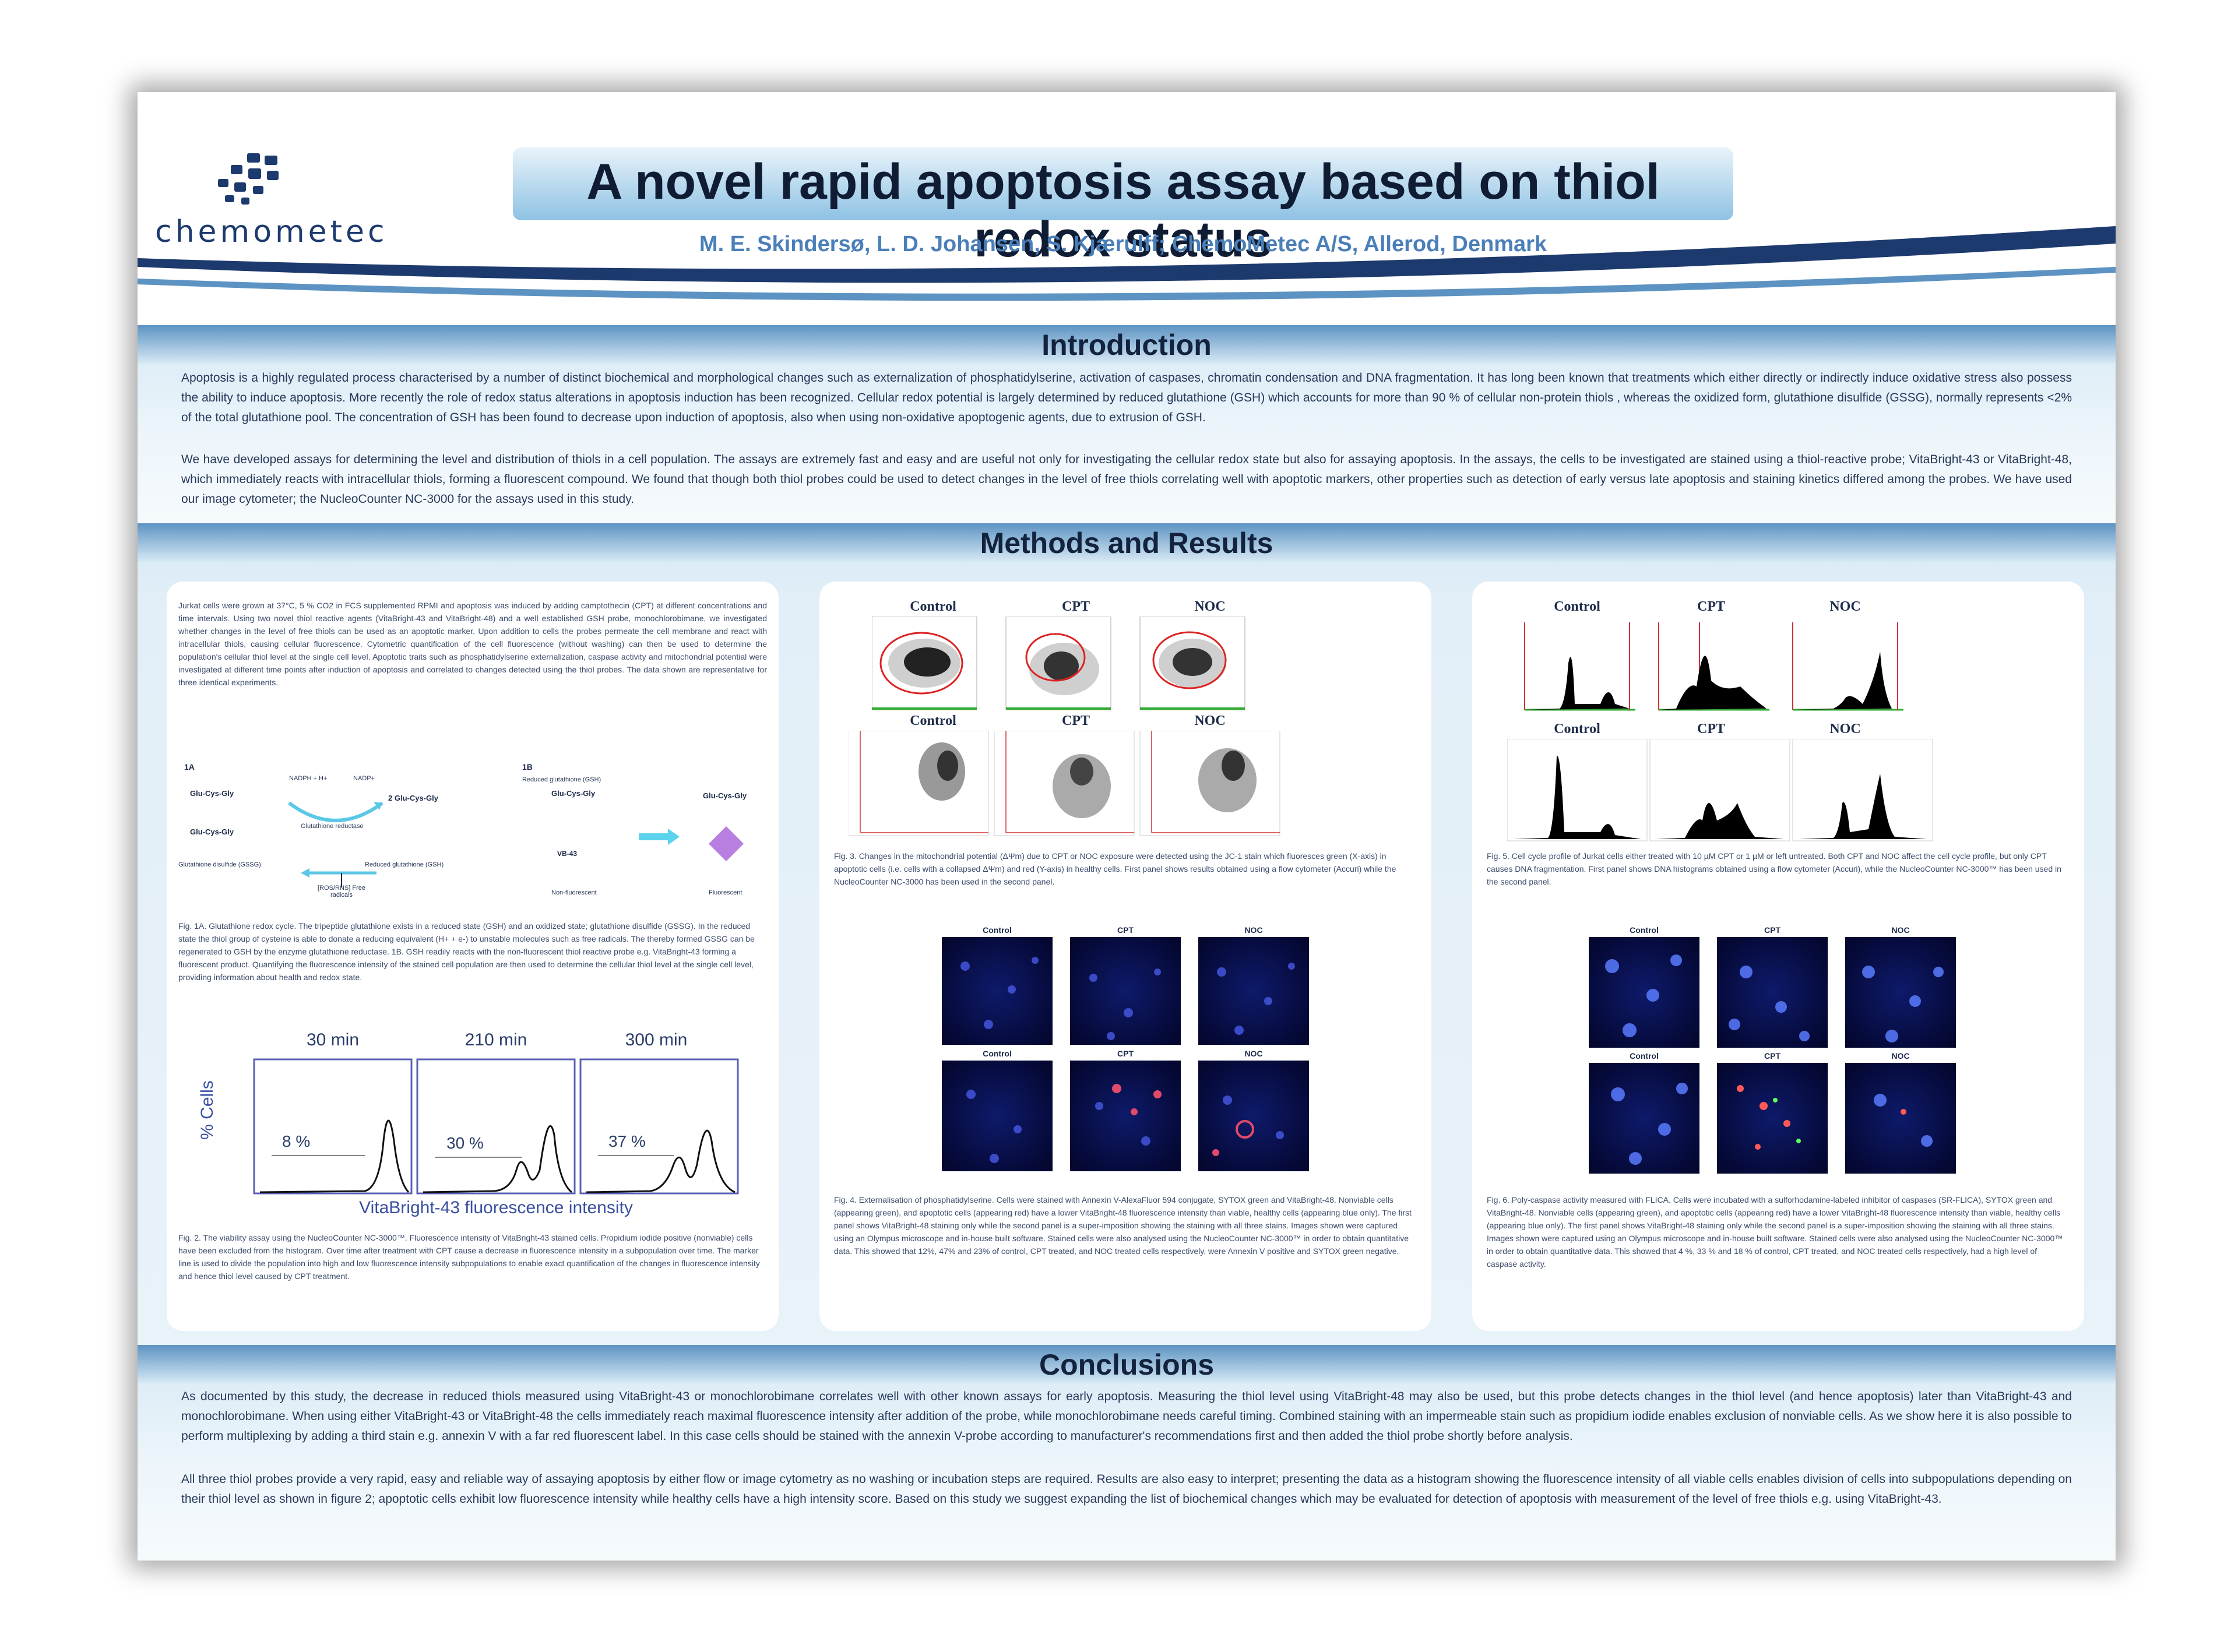 The image size is (2238, 1652). I want to click on fig6-image-control, so click(1644, 993).